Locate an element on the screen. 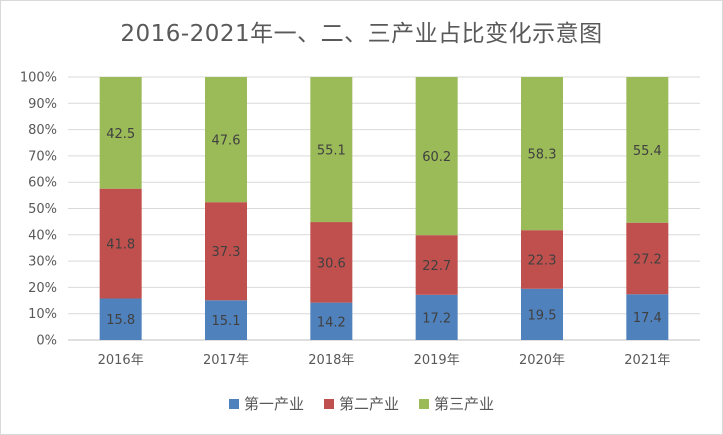 The height and width of the screenshot is (435, 723). data-label-tertiary: 55.4 is located at coordinates (647, 151).